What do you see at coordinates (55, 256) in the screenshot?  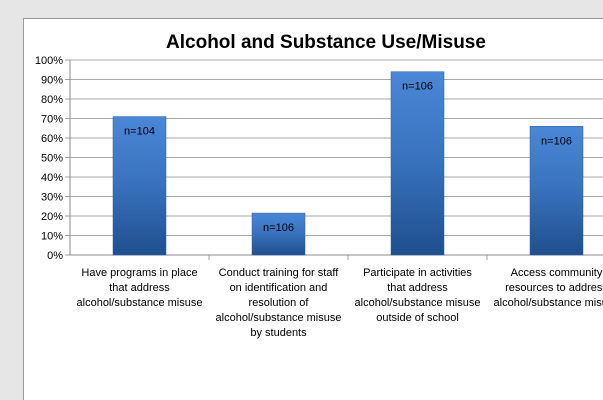 I see `y-tick-label: 0%` at bounding box center [55, 256].